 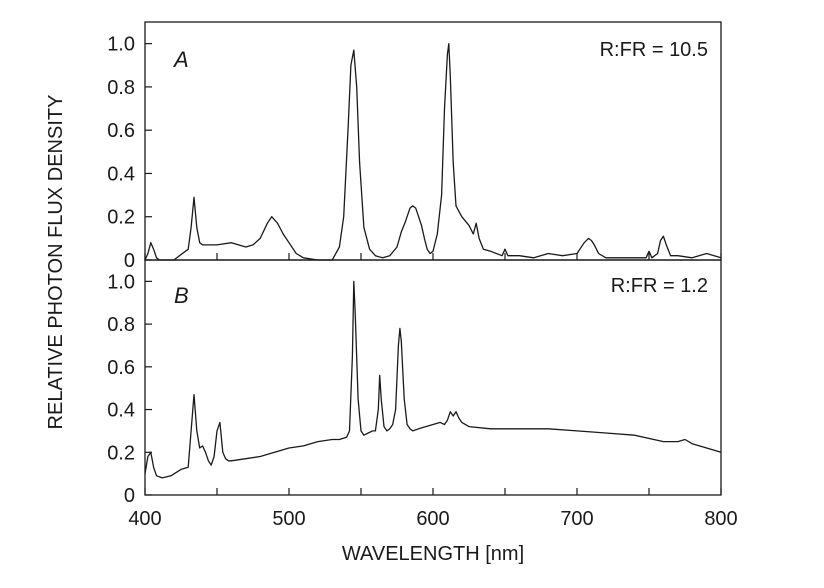 What do you see at coordinates (56, 262) in the screenshot?
I see `y-axis-title: RELATIVE PHOTON FLUX DENSITY` at bounding box center [56, 262].